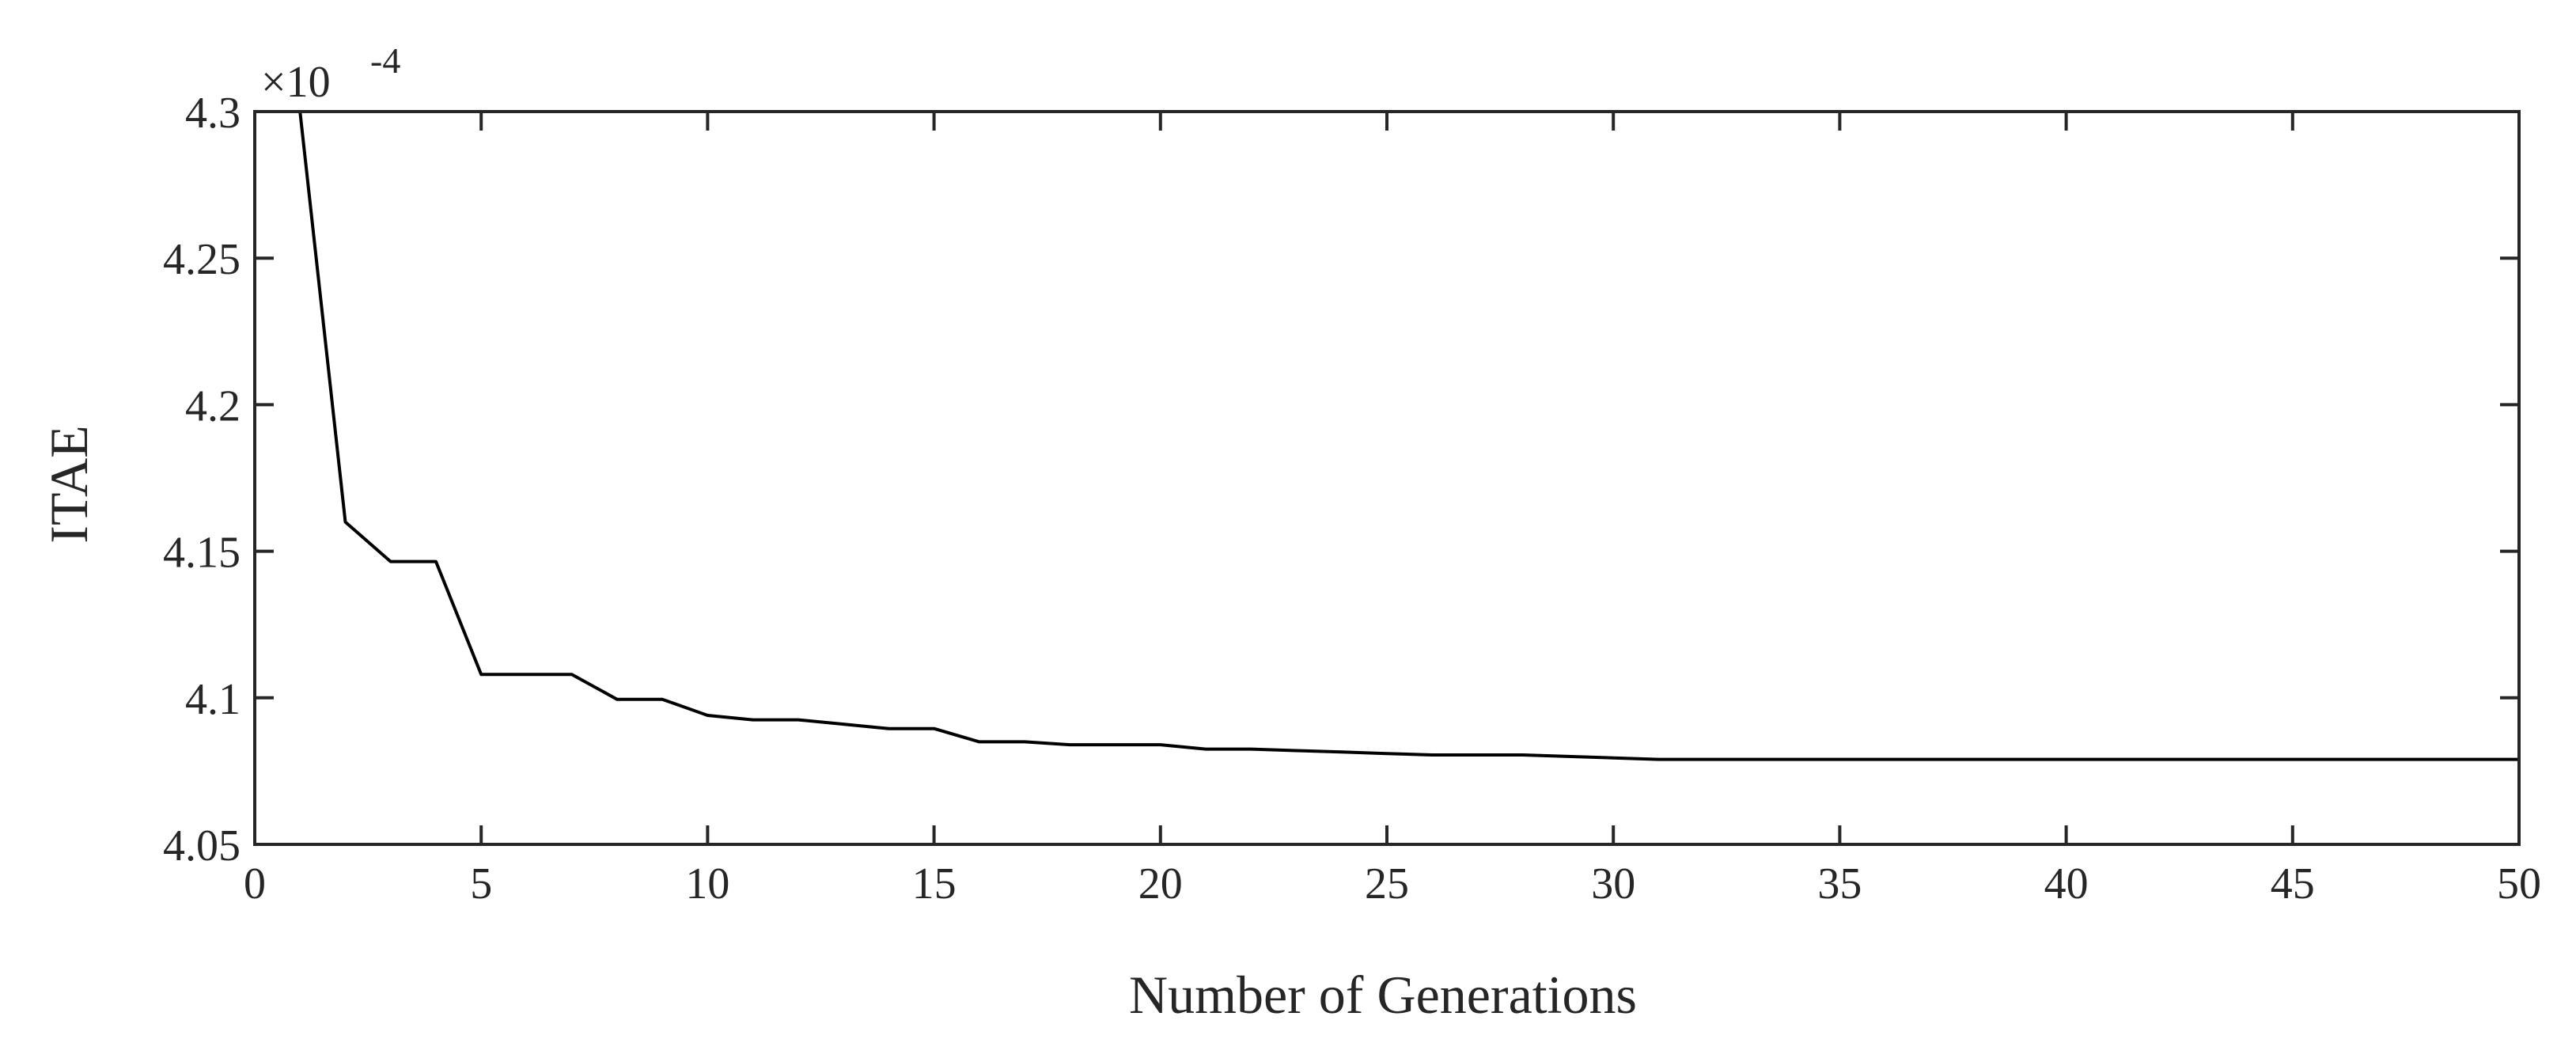 This screenshot has height=1043, width=2576. Describe the element at coordinates (481, 884) in the screenshot. I see `x-tick-label: 5` at that location.